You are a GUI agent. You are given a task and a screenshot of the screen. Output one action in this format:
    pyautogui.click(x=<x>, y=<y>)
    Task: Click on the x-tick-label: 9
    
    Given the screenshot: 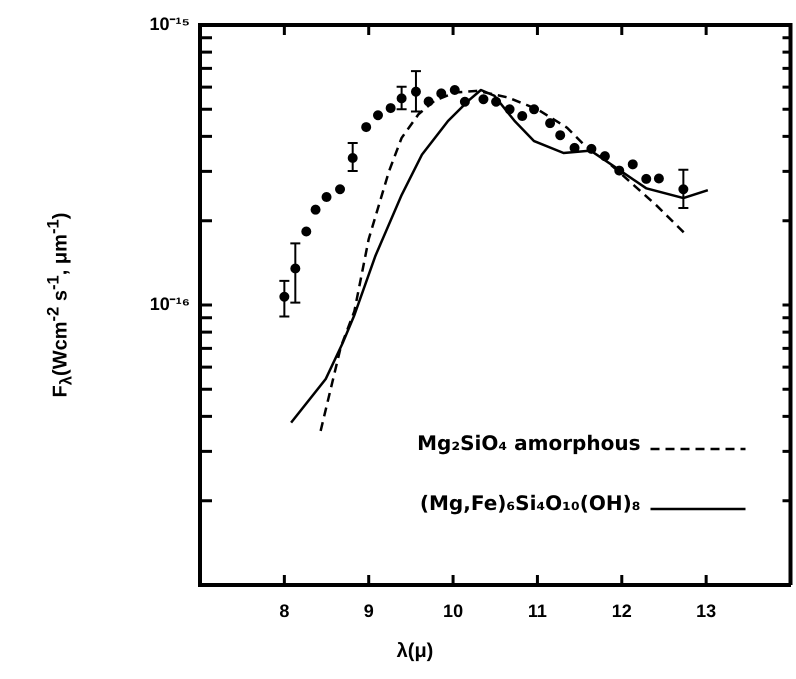 What is the action you would take?
    pyautogui.click(x=369, y=610)
    